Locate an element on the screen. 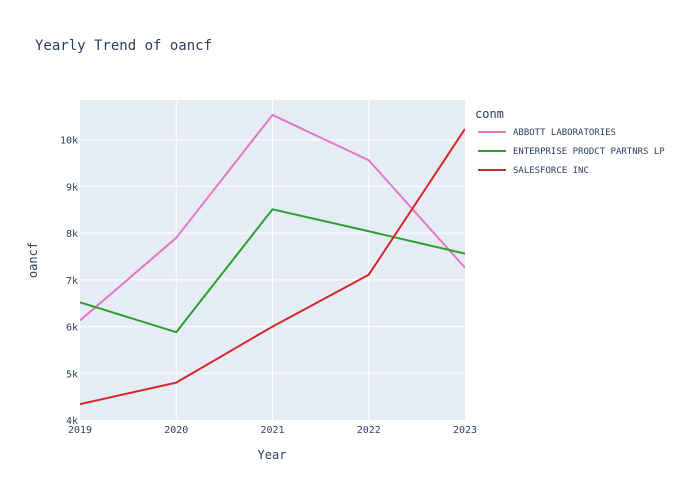 The height and width of the screenshot is (500, 700). x-axis-ticks: 2019 2020 2021 2022 2023 is located at coordinates (272, 430).